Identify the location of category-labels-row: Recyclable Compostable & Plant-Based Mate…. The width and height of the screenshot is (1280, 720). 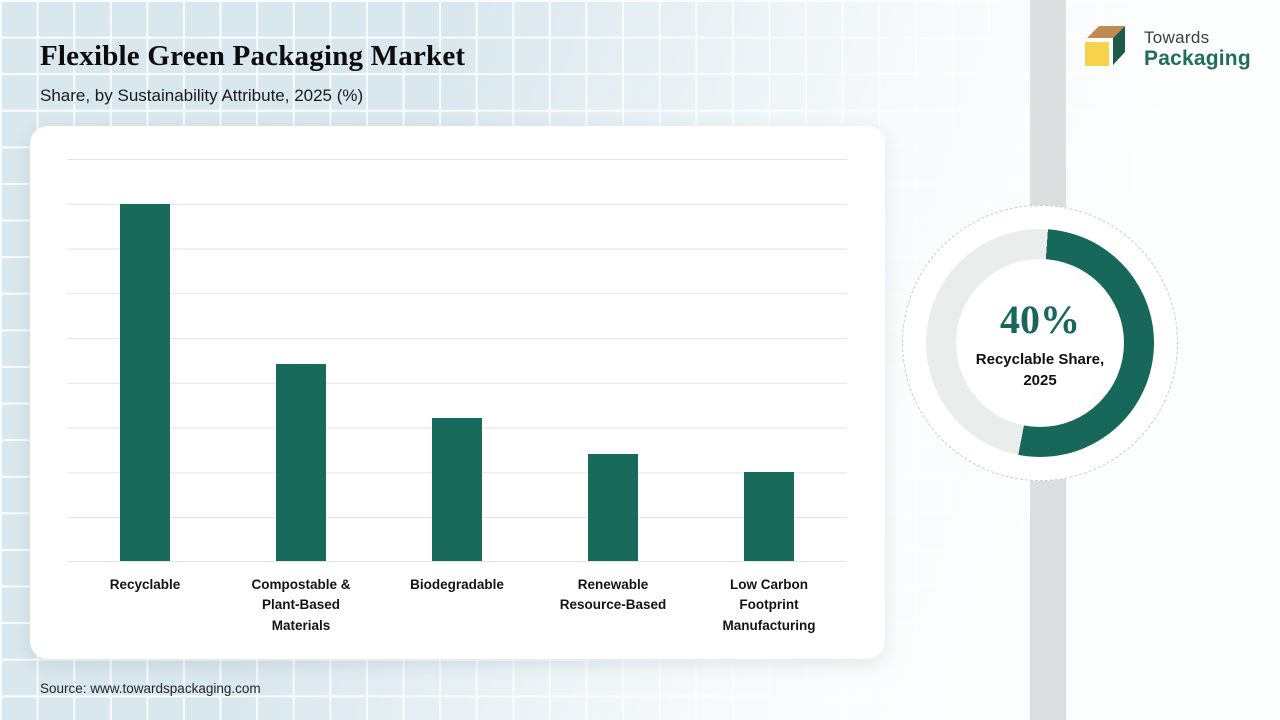
(457, 605).